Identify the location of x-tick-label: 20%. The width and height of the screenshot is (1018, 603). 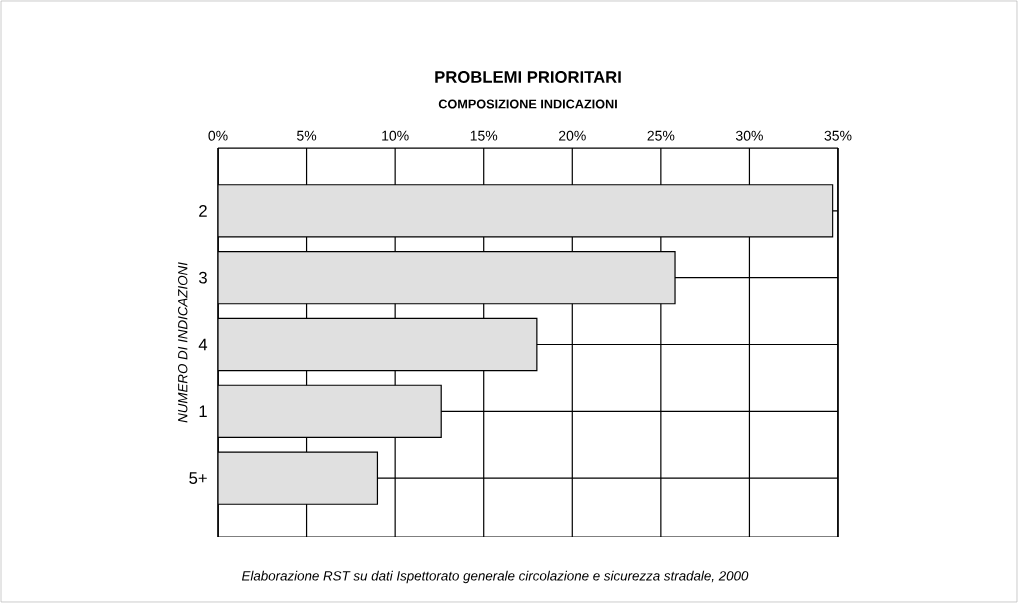
(572, 135).